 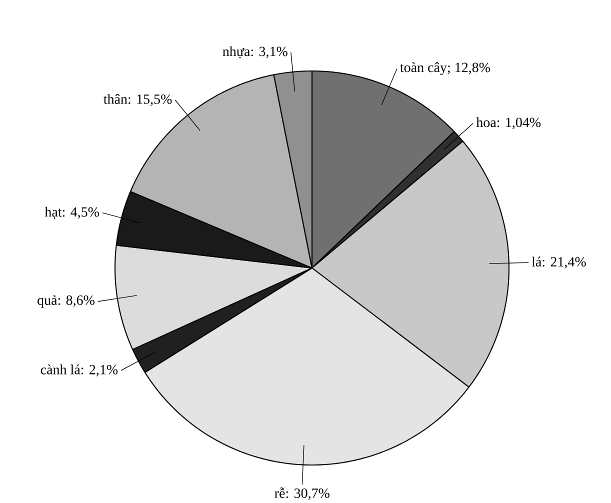 What do you see at coordinates (279, 493) in the screenshot?
I see `slice-label: rễ` at bounding box center [279, 493].